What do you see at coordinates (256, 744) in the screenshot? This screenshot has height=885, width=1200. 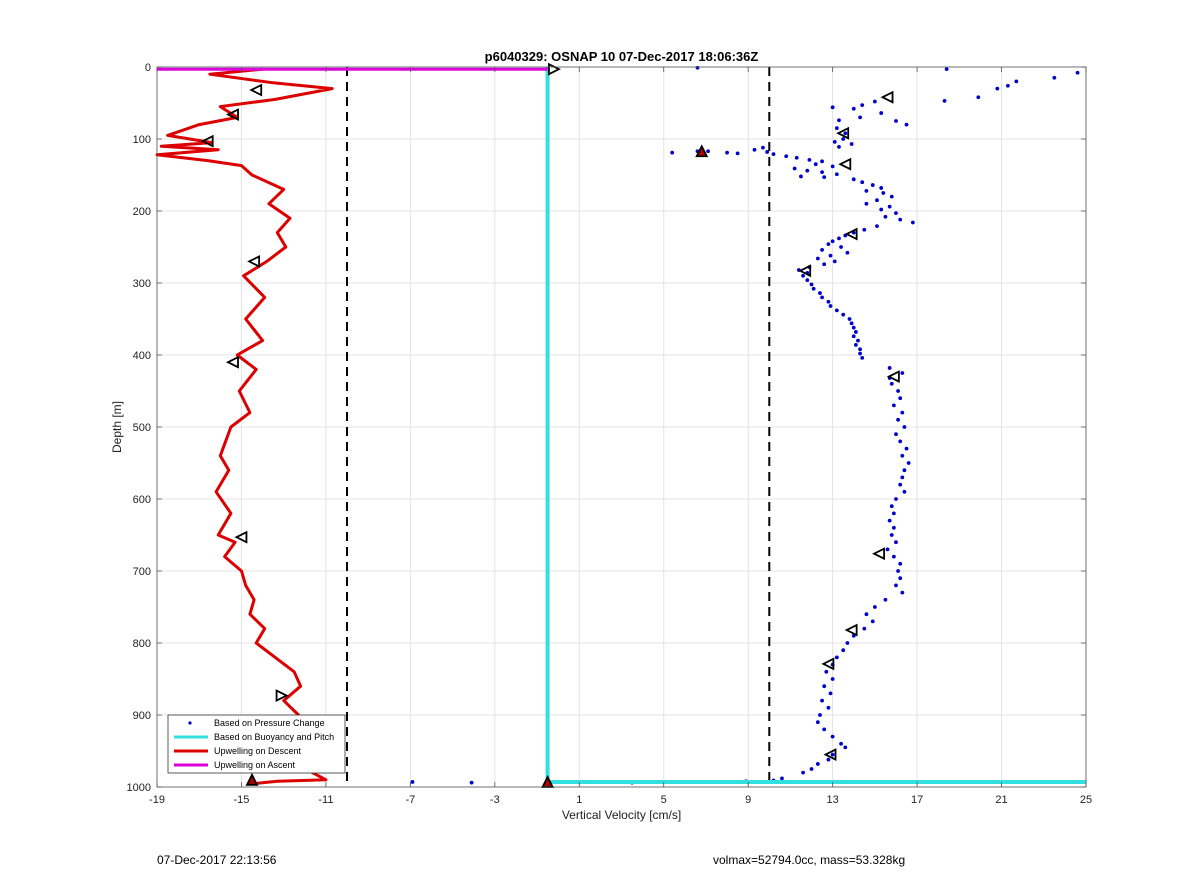 I see `legend-box` at bounding box center [256, 744].